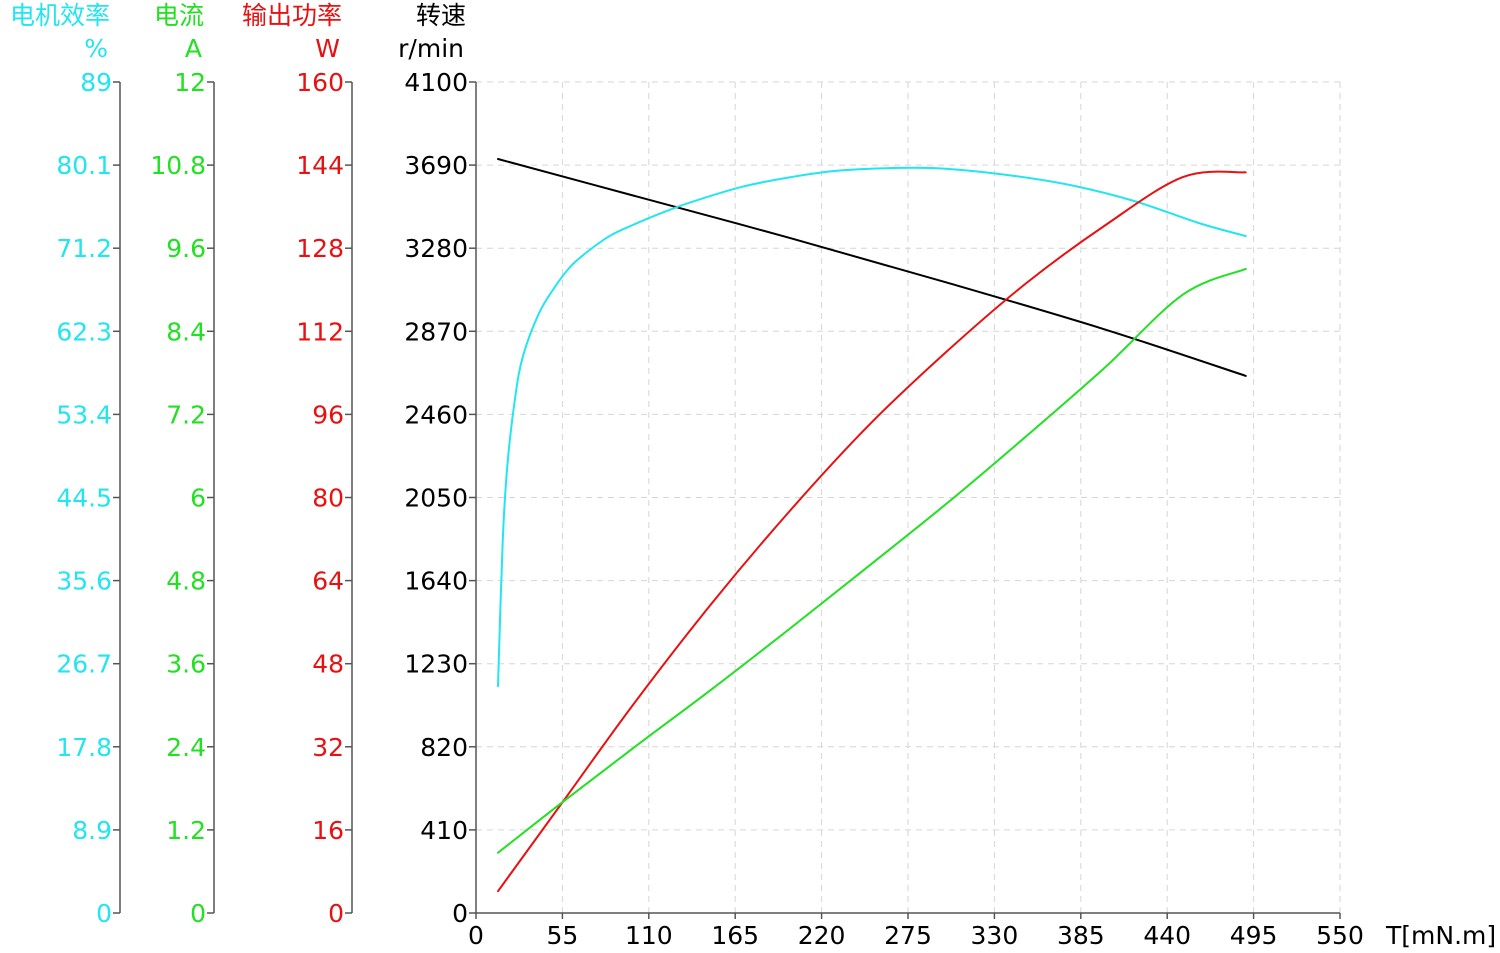  I want to click on torque-axis: 0 55 110 165 220 275 330 385 440 495 550 T[mN.m], so click(982, 931).